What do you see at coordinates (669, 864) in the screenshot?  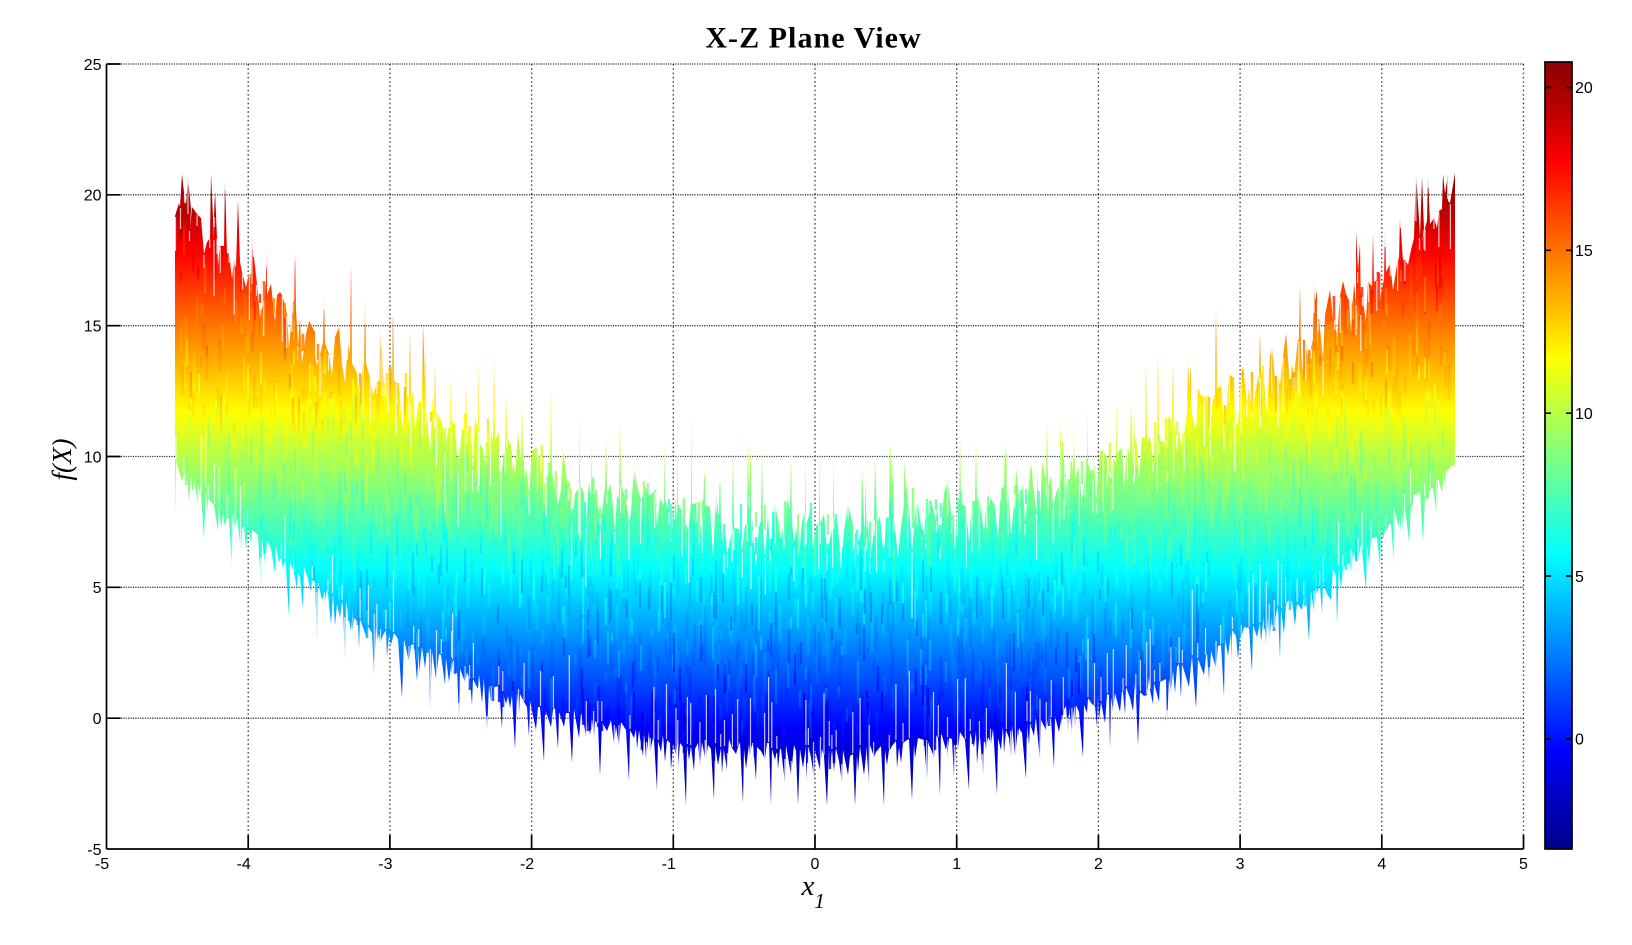 I see `svg-text: -1` at bounding box center [669, 864].